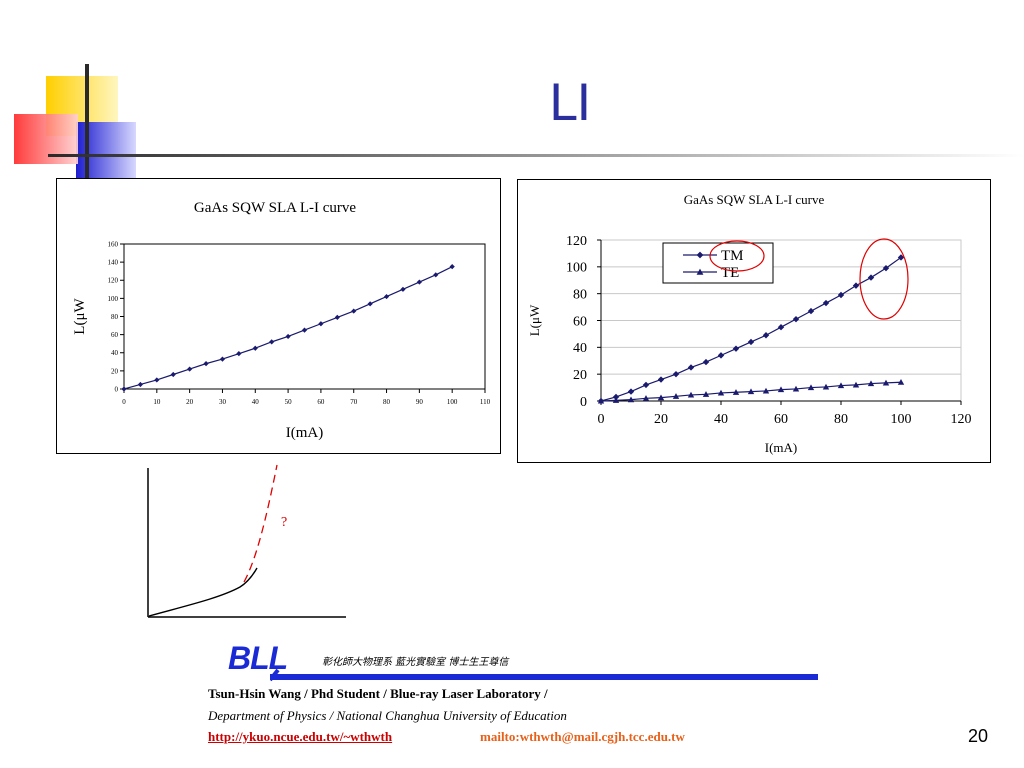  I want to click on sketch-dashed-curve, so click(260, 523).